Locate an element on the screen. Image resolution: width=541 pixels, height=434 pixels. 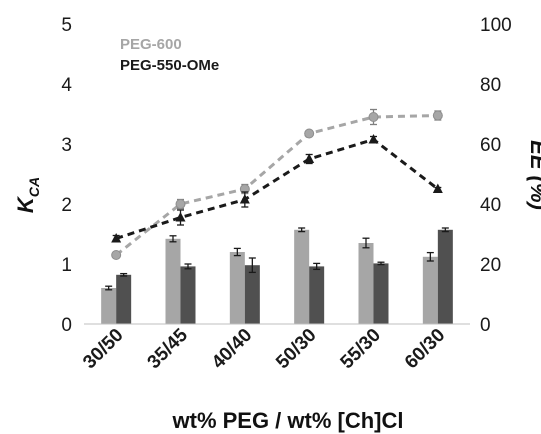
left-tick-label: 4 is located at coordinates (66, 85).